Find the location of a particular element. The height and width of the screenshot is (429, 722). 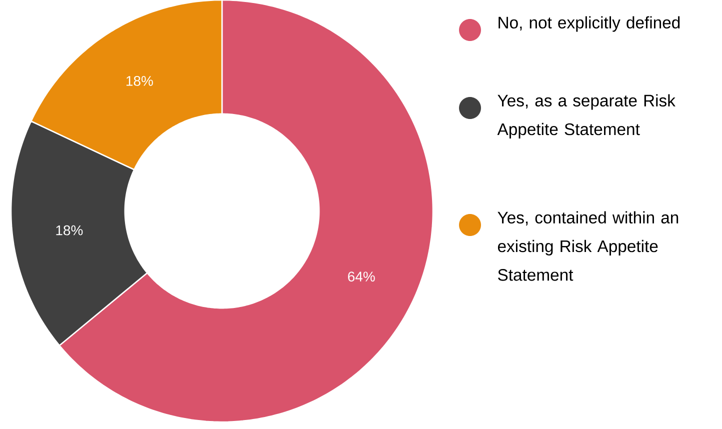

legend-label: Yes, as a separate Risk Appetite Statement is located at coordinates (586, 116).